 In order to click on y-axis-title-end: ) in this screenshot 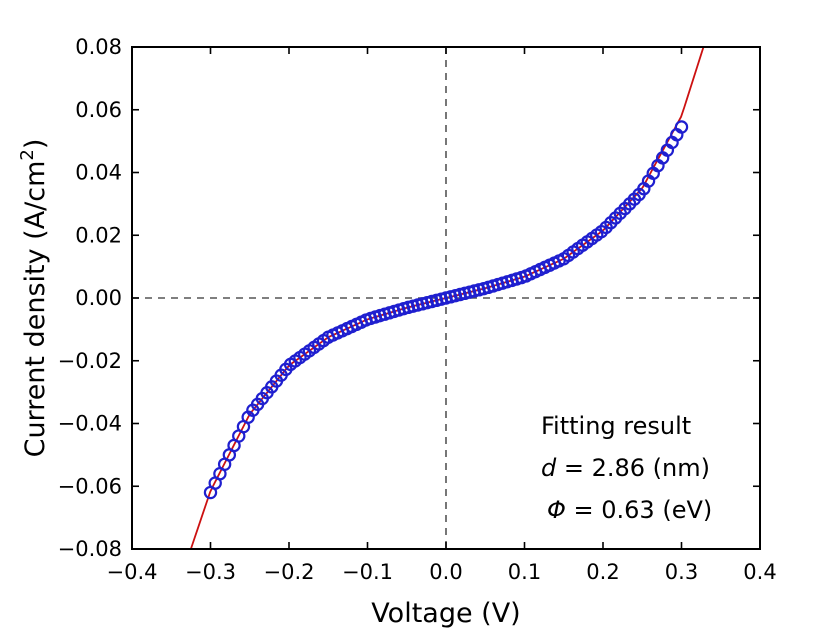, I will do `click(35, 144)`.